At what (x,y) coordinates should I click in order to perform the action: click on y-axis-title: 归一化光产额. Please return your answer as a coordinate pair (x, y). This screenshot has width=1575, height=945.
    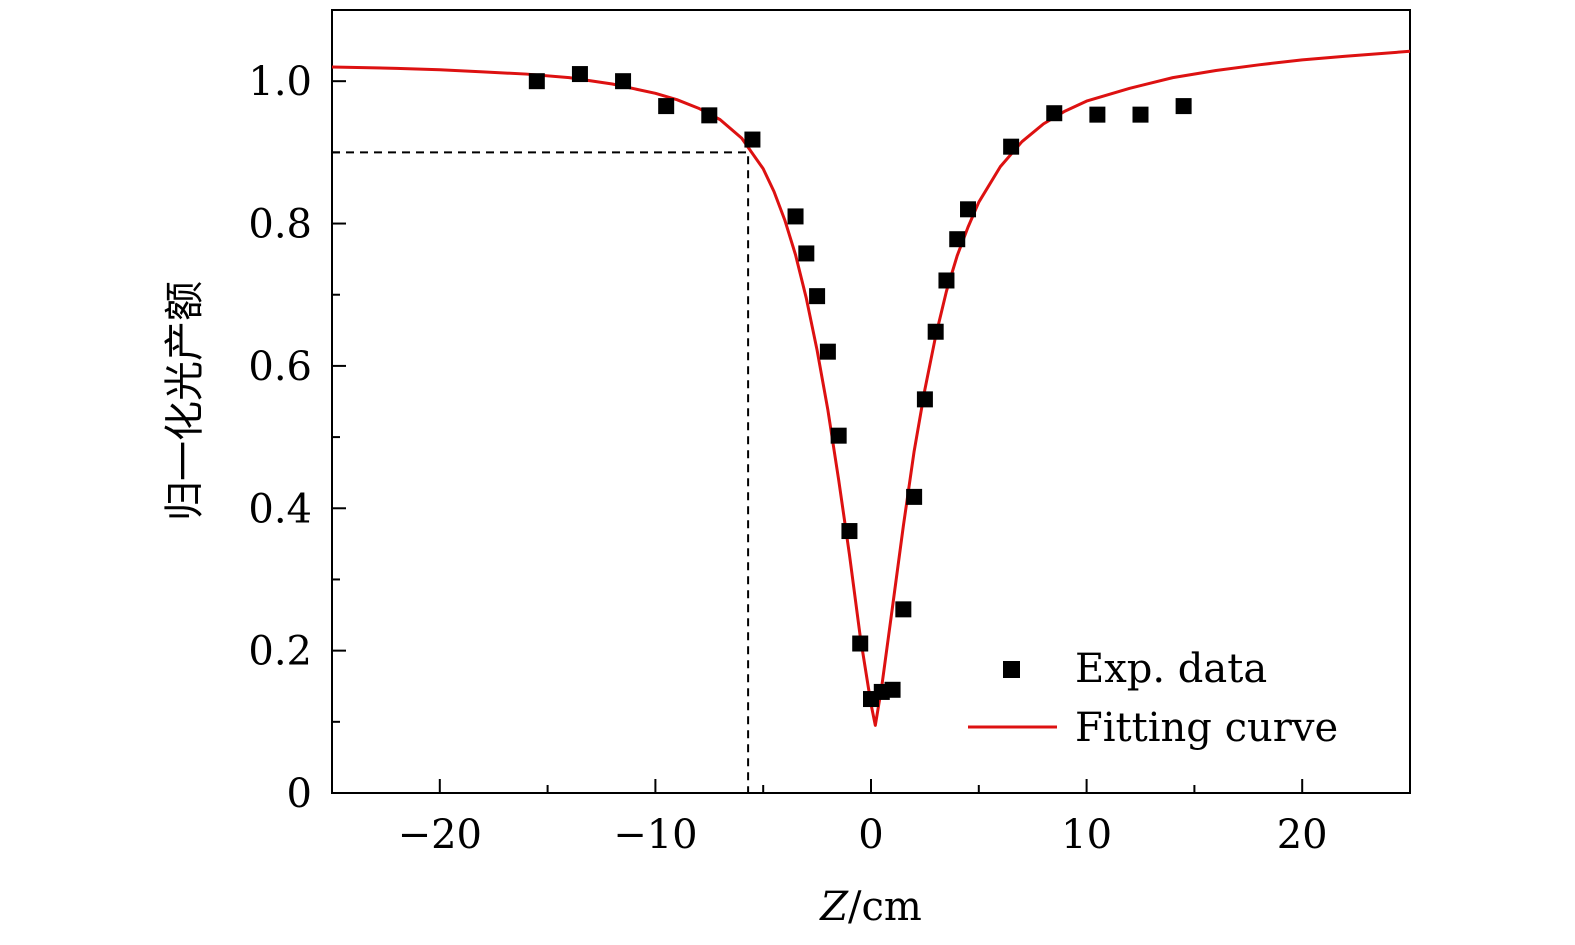
    Looking at the image, I should click on (185, 401).